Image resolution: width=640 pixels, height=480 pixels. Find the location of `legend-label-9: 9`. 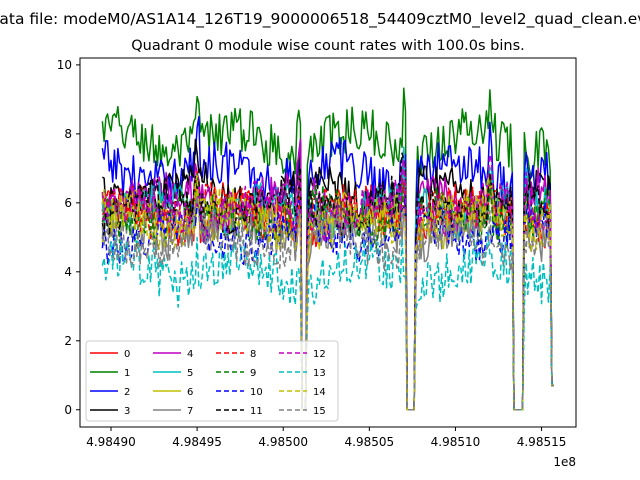

legend-label-9: 9 is located at coordinates (253, 373).